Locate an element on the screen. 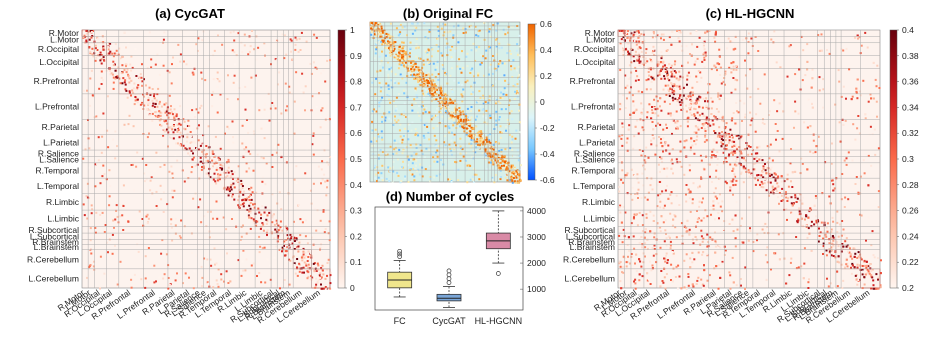  cycgat-row-label: L.Limbic is located at coordinates (63, 218).